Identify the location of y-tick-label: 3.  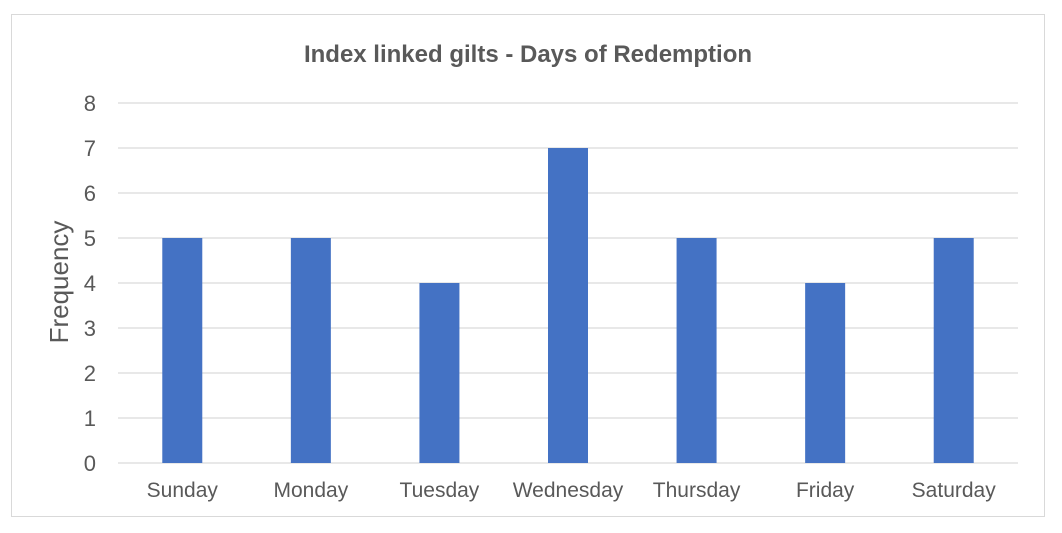
(90, 328).